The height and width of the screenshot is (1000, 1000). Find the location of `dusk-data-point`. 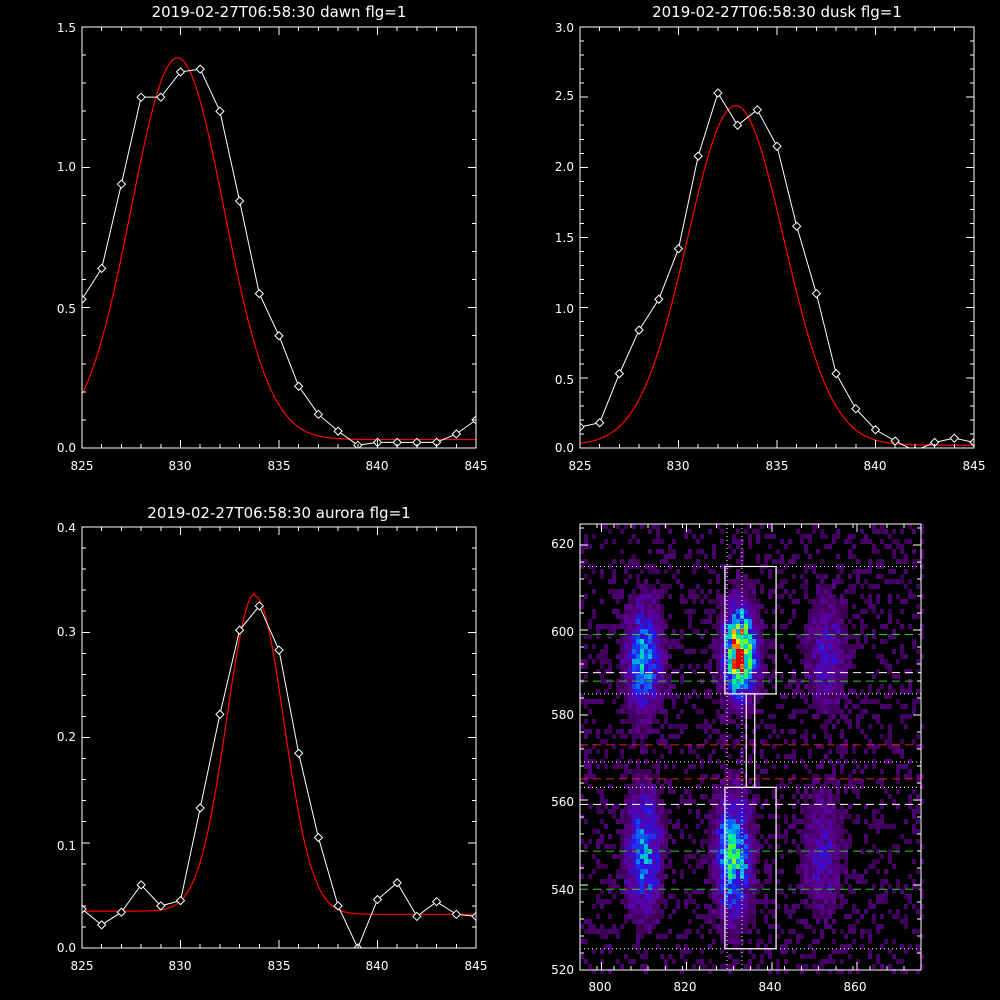

dusk-data-point is located at coordinates (698, 156).